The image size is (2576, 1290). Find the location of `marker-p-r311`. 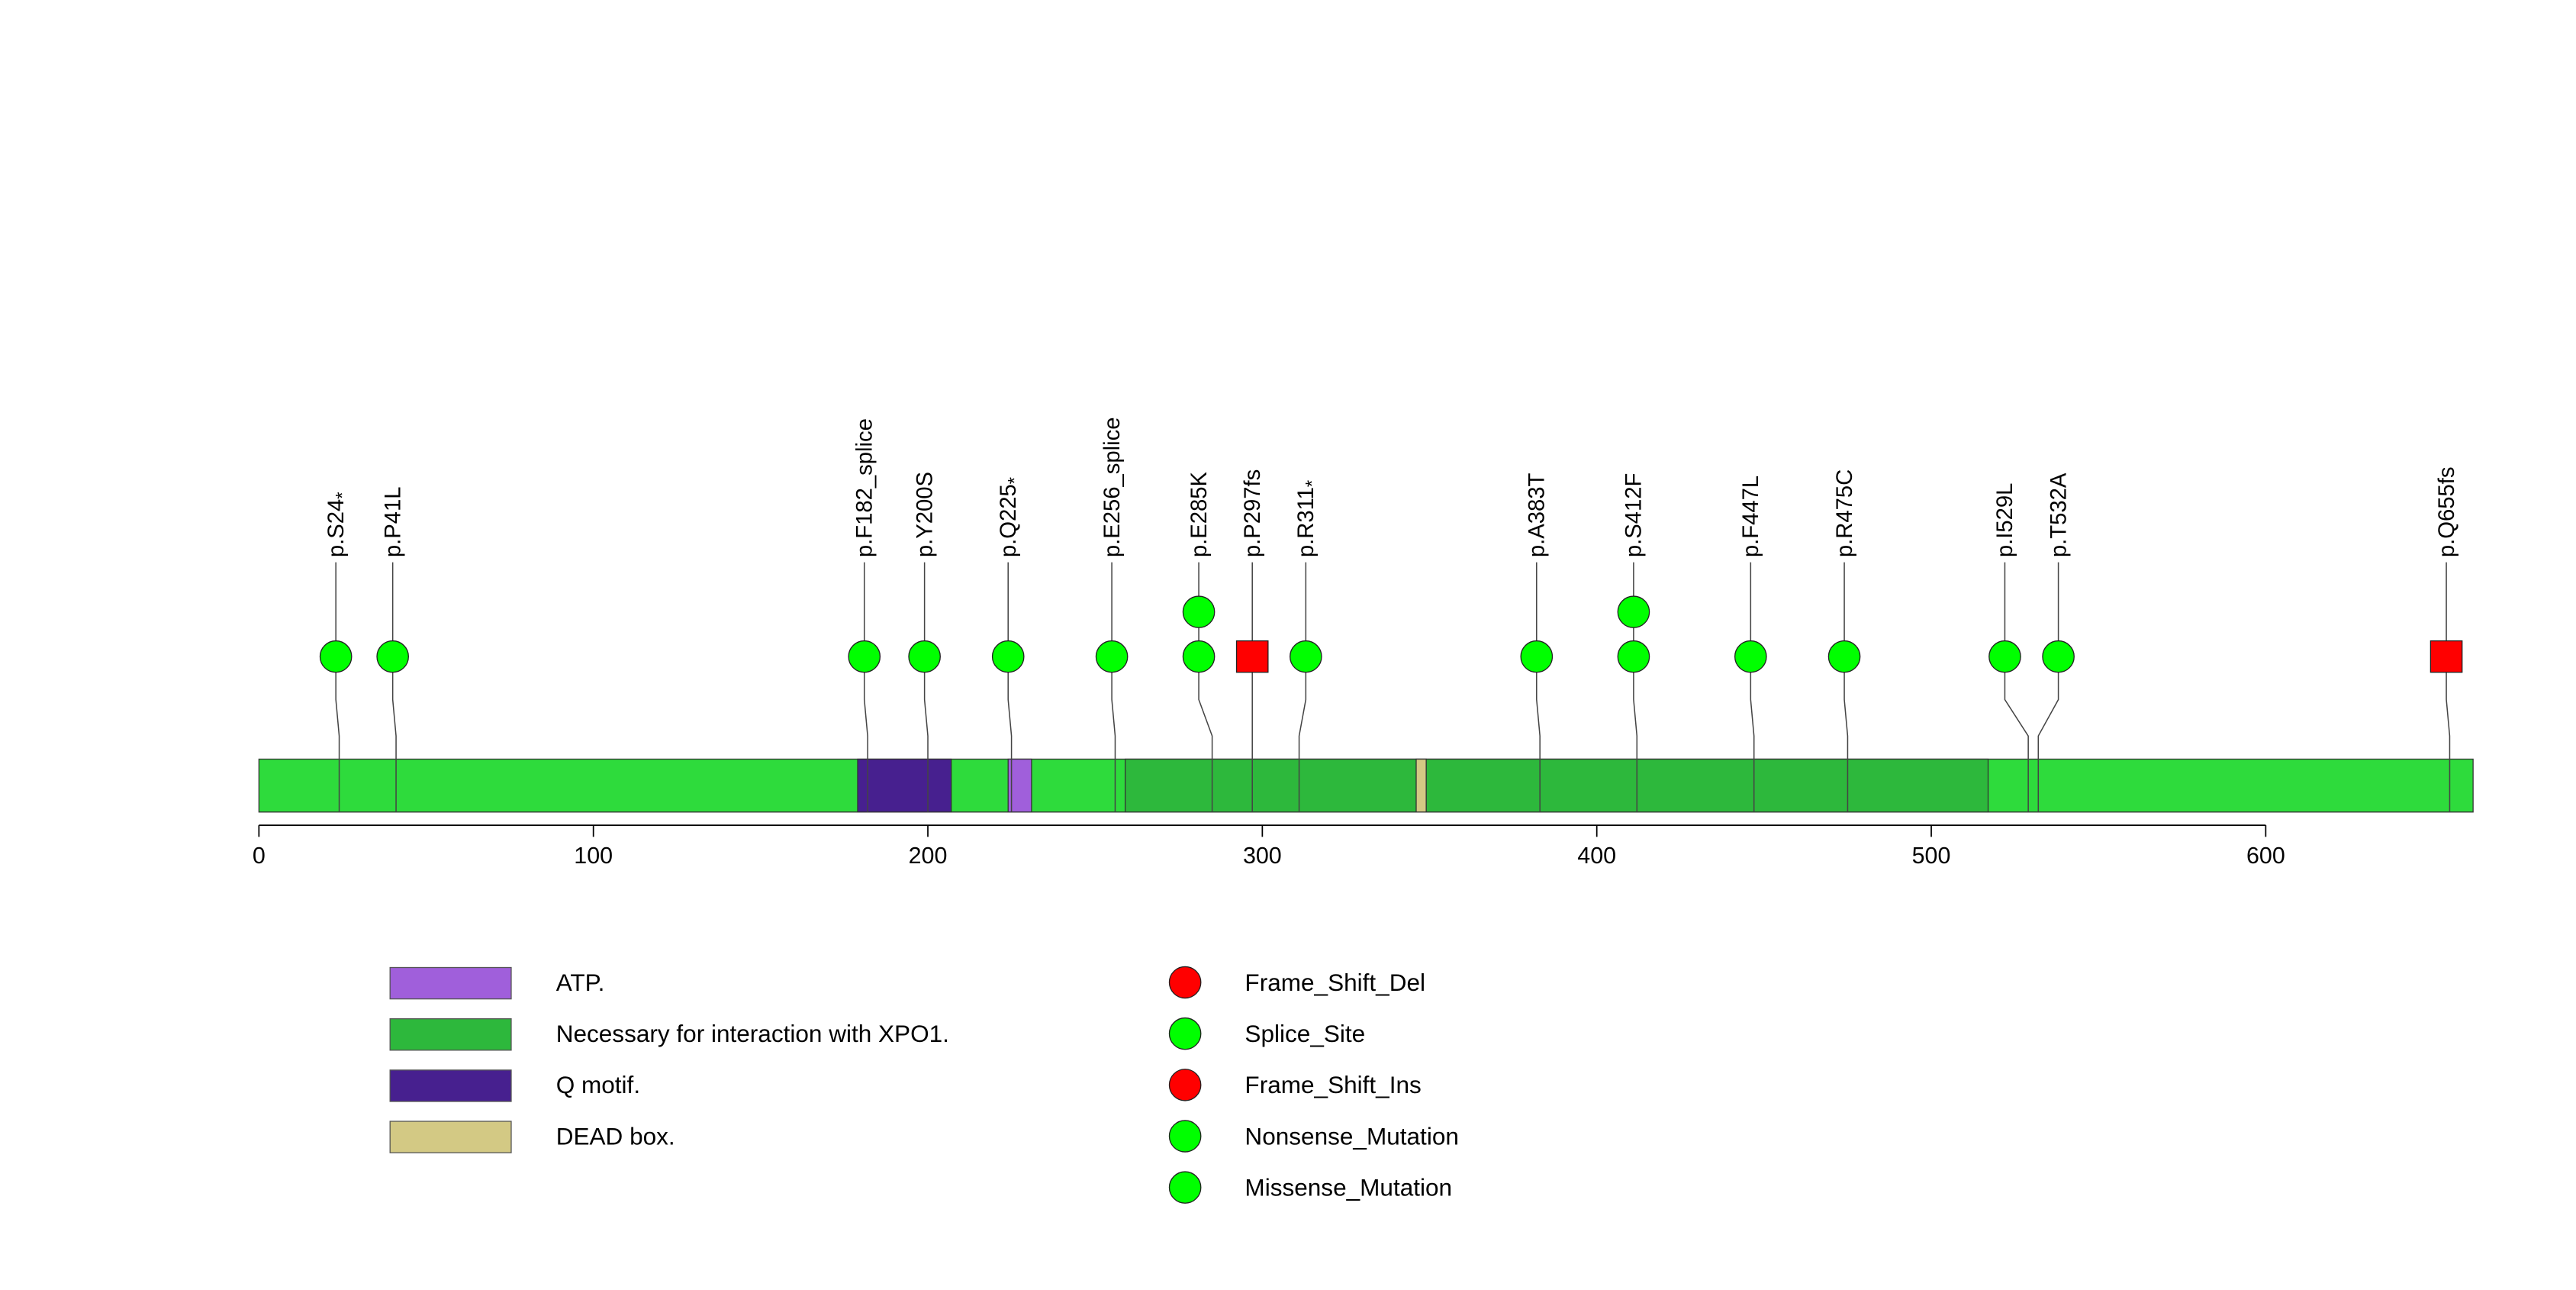

marker-p-r311 is located at coordinates (1306, 657).